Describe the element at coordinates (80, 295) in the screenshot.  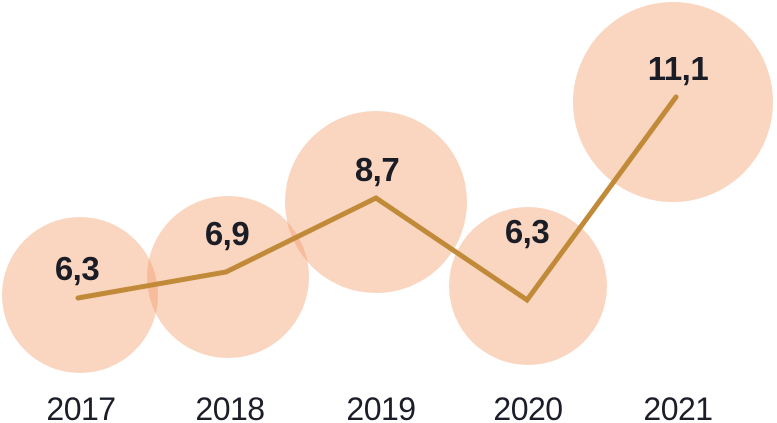
I see `bubble-2017` at that location.